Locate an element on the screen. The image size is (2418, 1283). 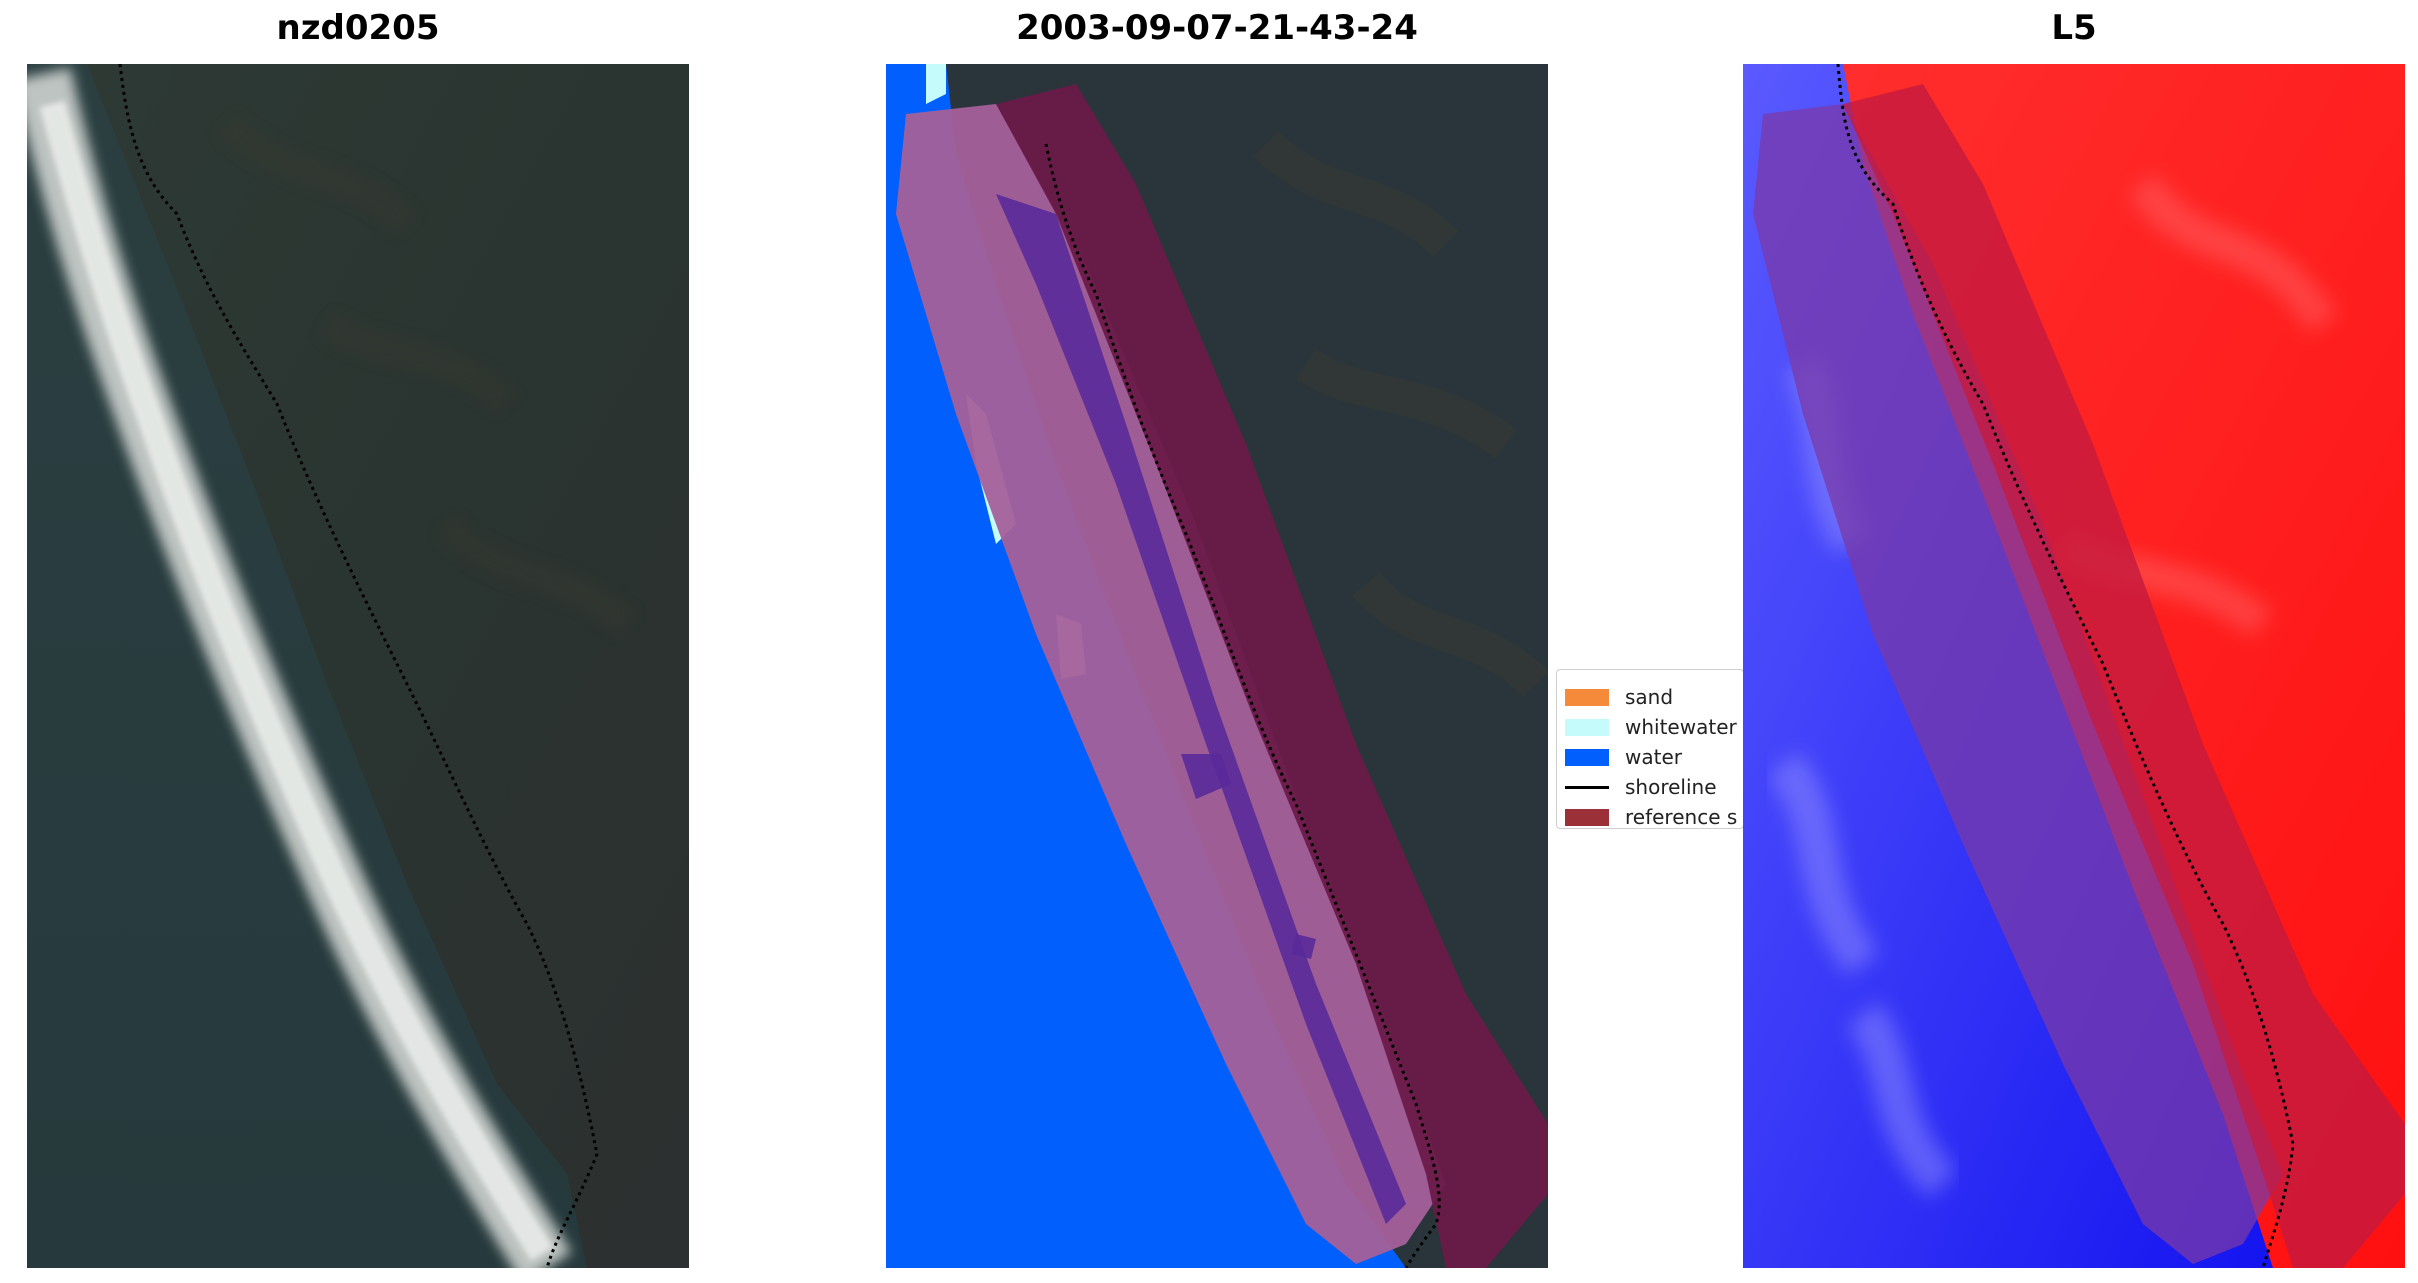
legend-item-reference: reference s is located at coordinates (1654, 815).